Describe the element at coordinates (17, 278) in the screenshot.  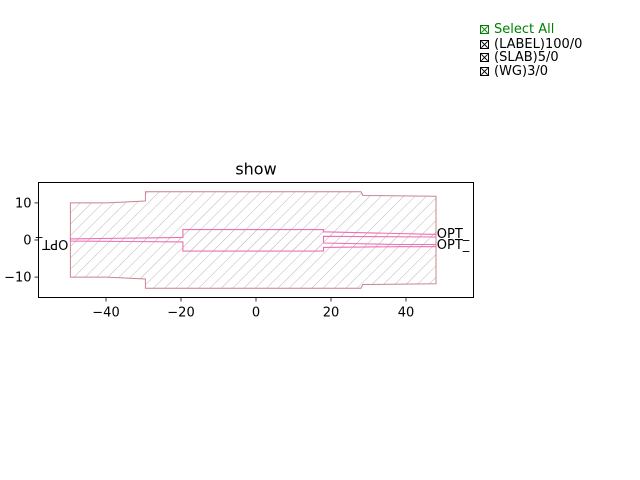
I see `y-tick-label: −10` at that location.